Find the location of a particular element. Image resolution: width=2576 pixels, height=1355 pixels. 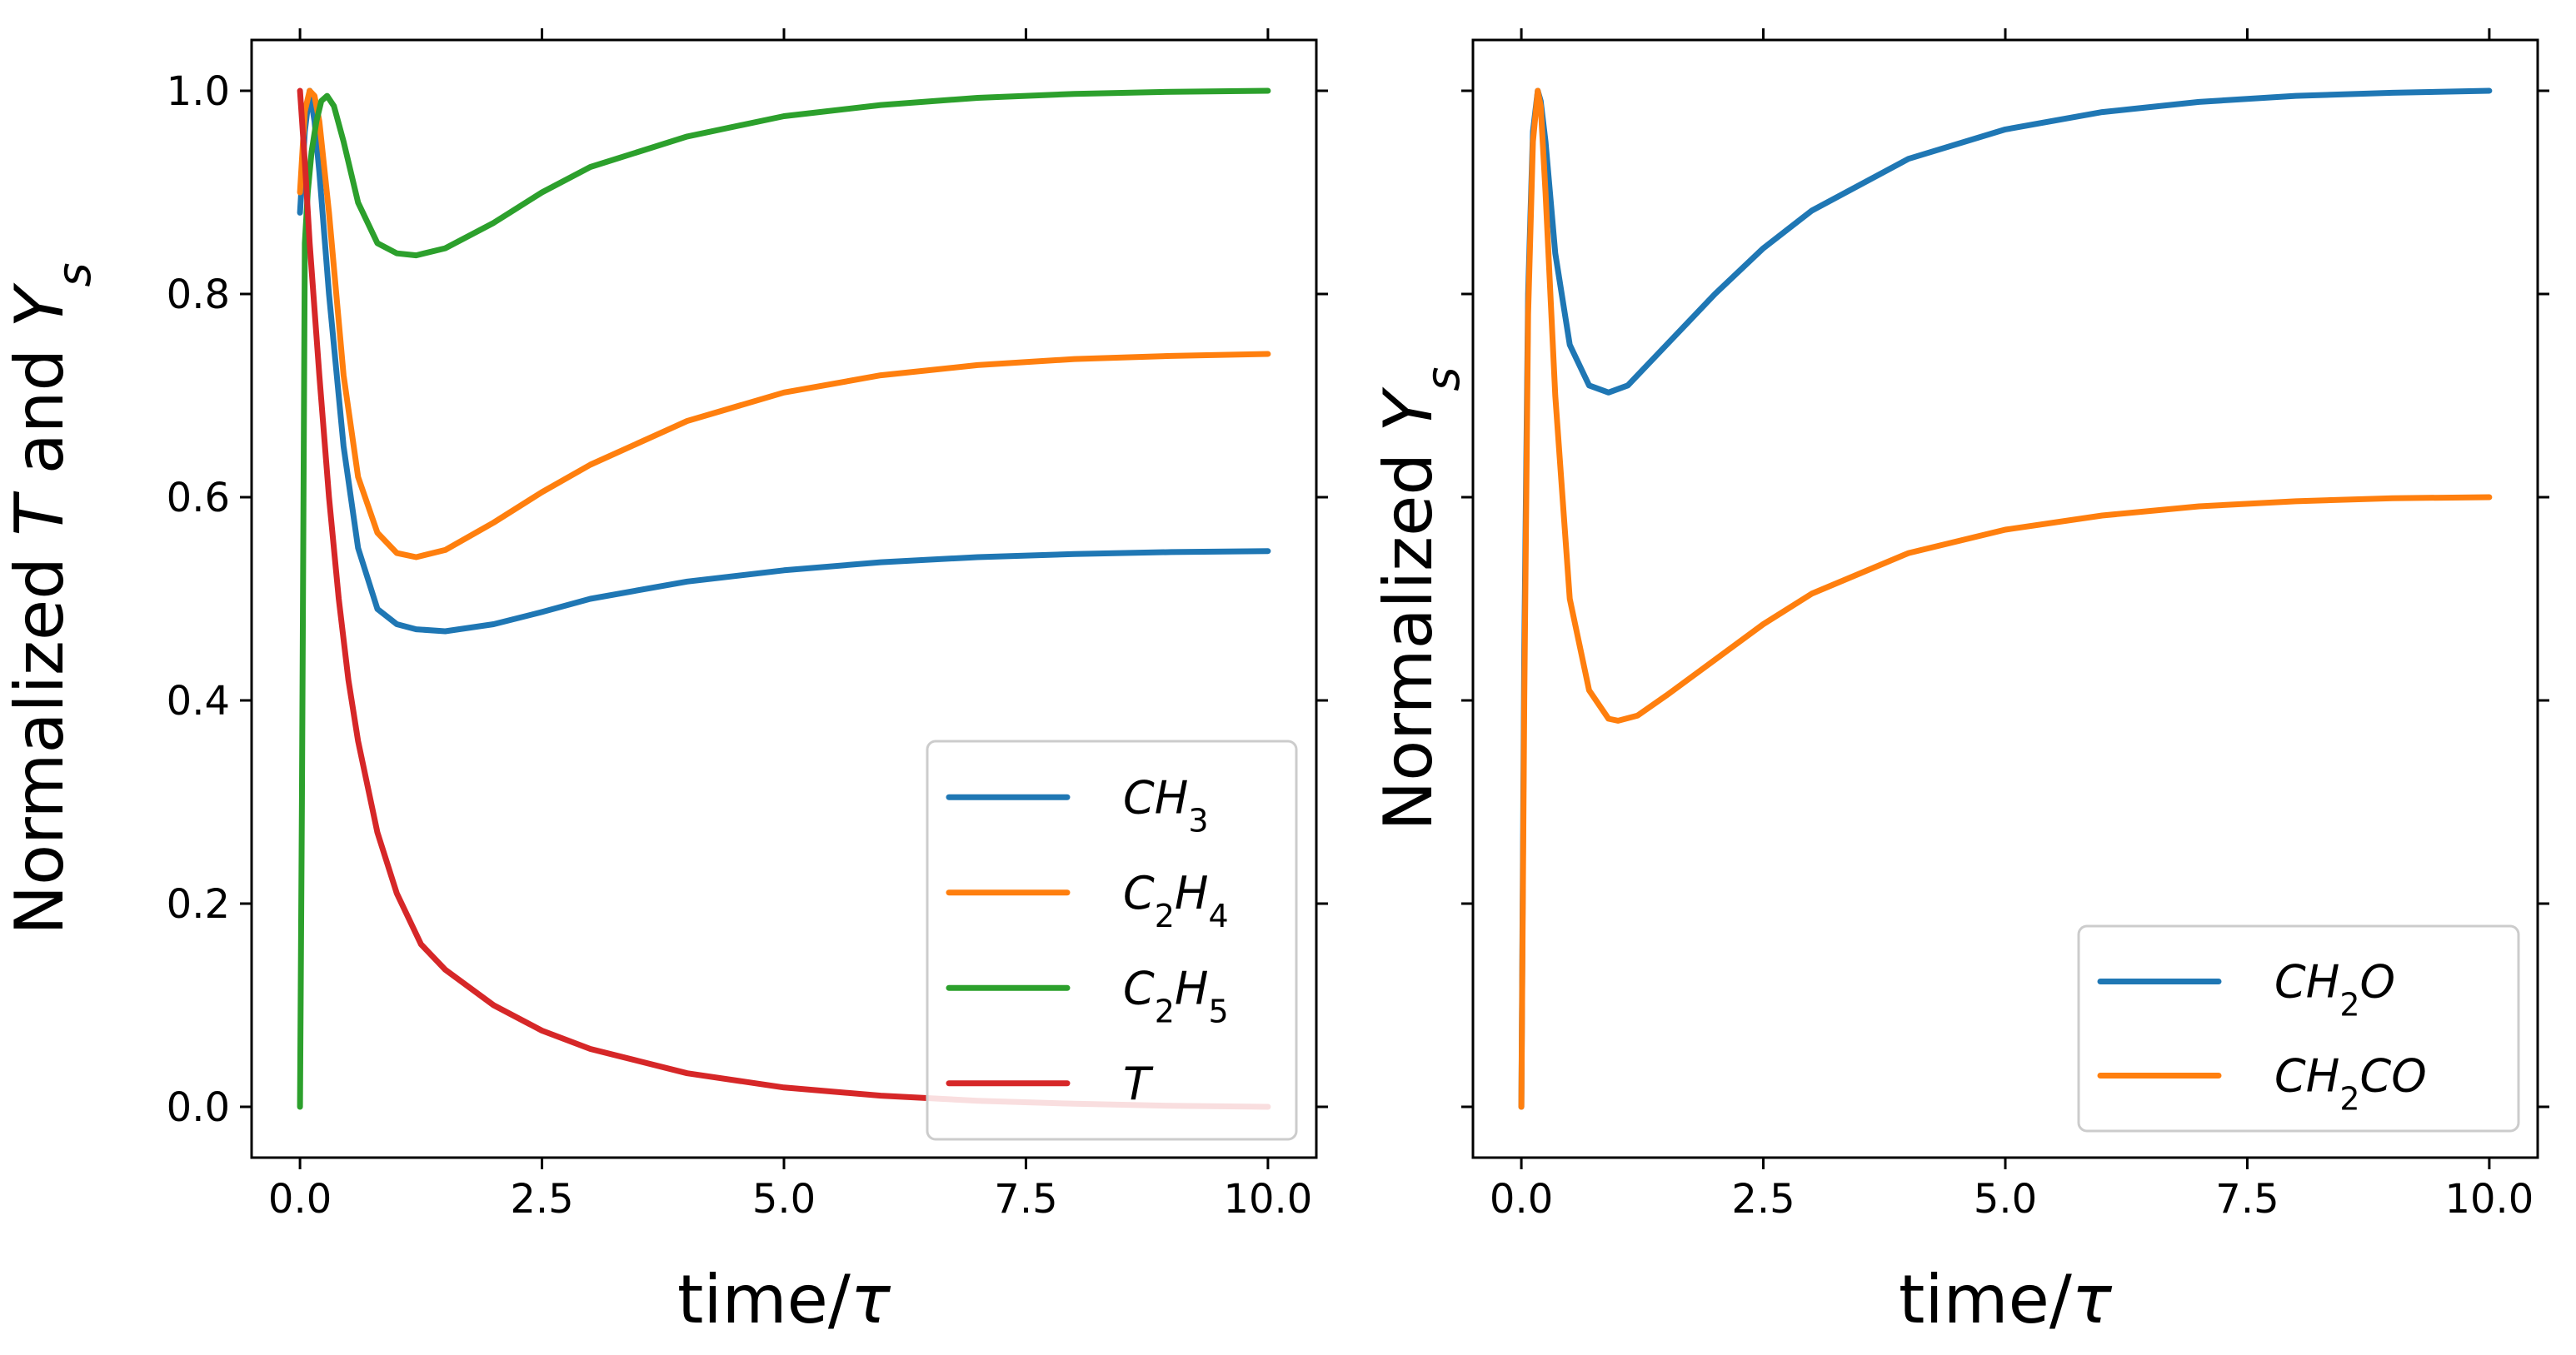

left-y-tick-label: 0.8 is located at coordinates (198, 294).